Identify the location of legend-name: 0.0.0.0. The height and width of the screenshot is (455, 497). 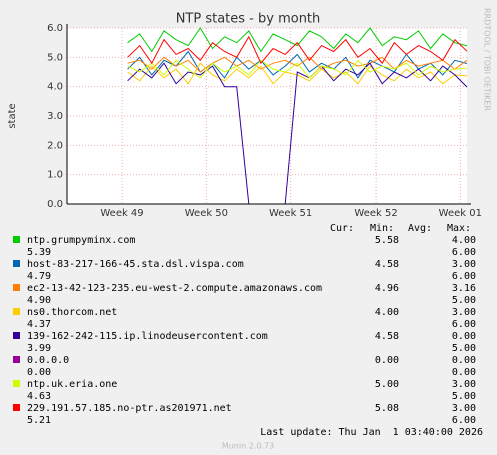
(48, 360).